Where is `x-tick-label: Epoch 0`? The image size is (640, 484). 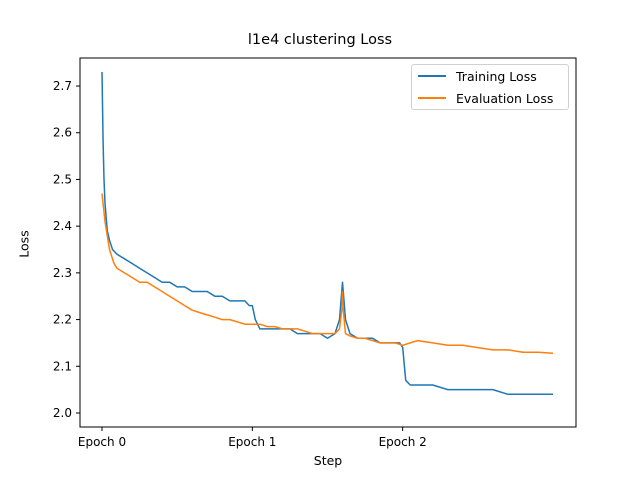 x-tick-label: Epoch 0 is located at coordinates (102, 442).